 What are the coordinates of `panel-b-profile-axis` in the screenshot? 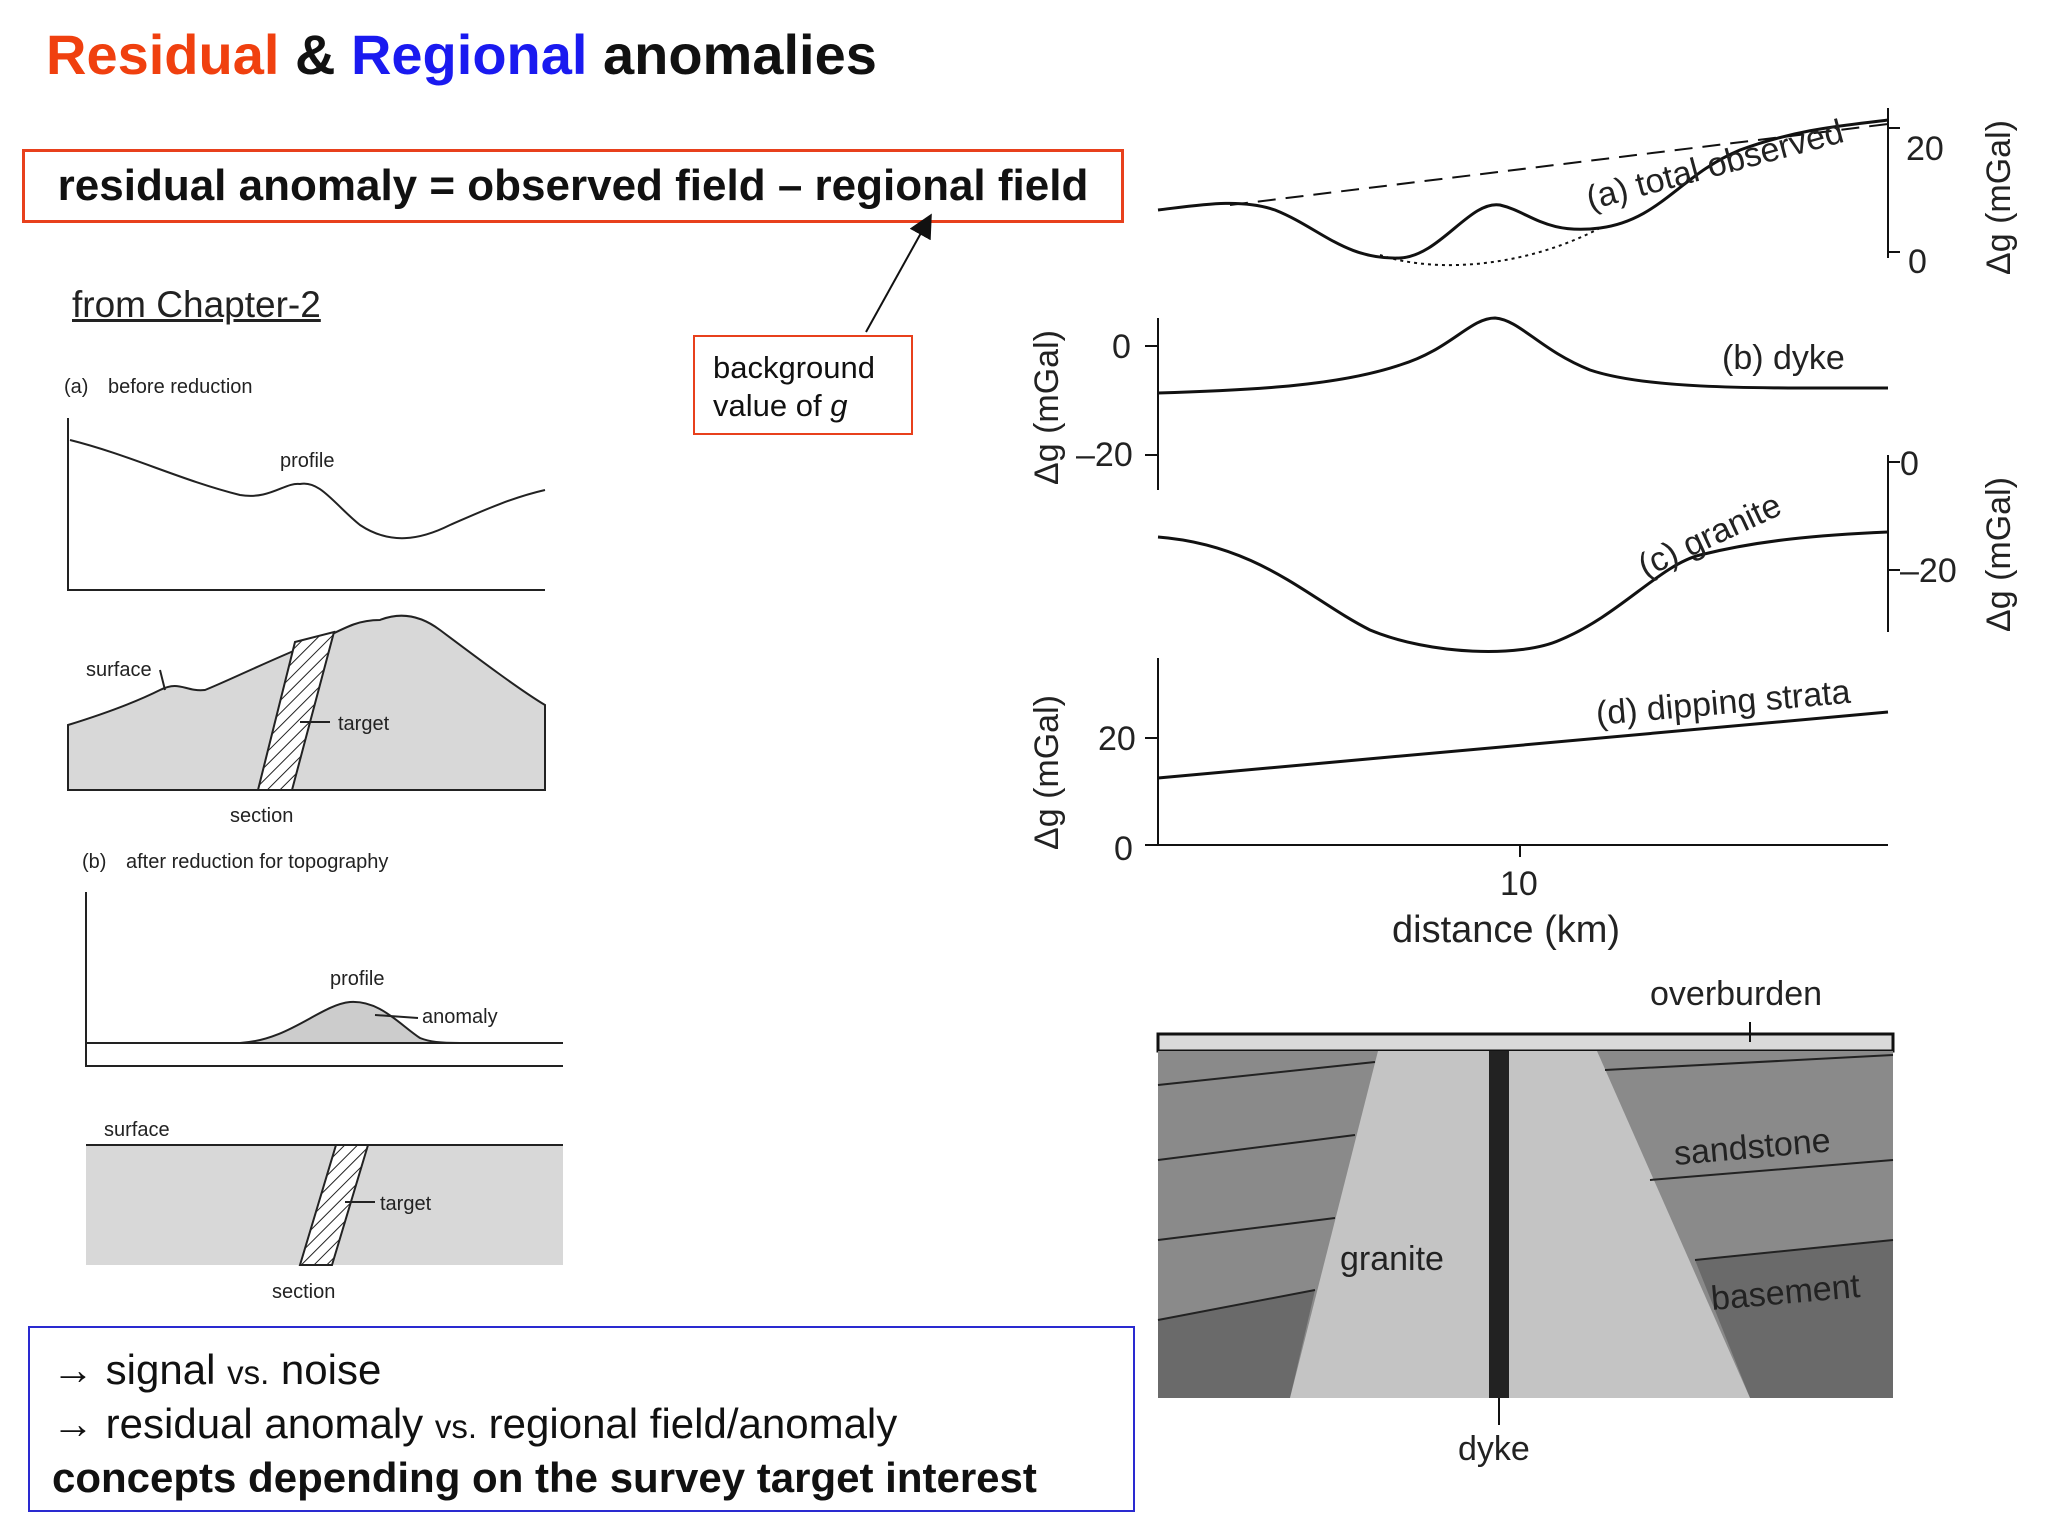 It's located at (324, 979).